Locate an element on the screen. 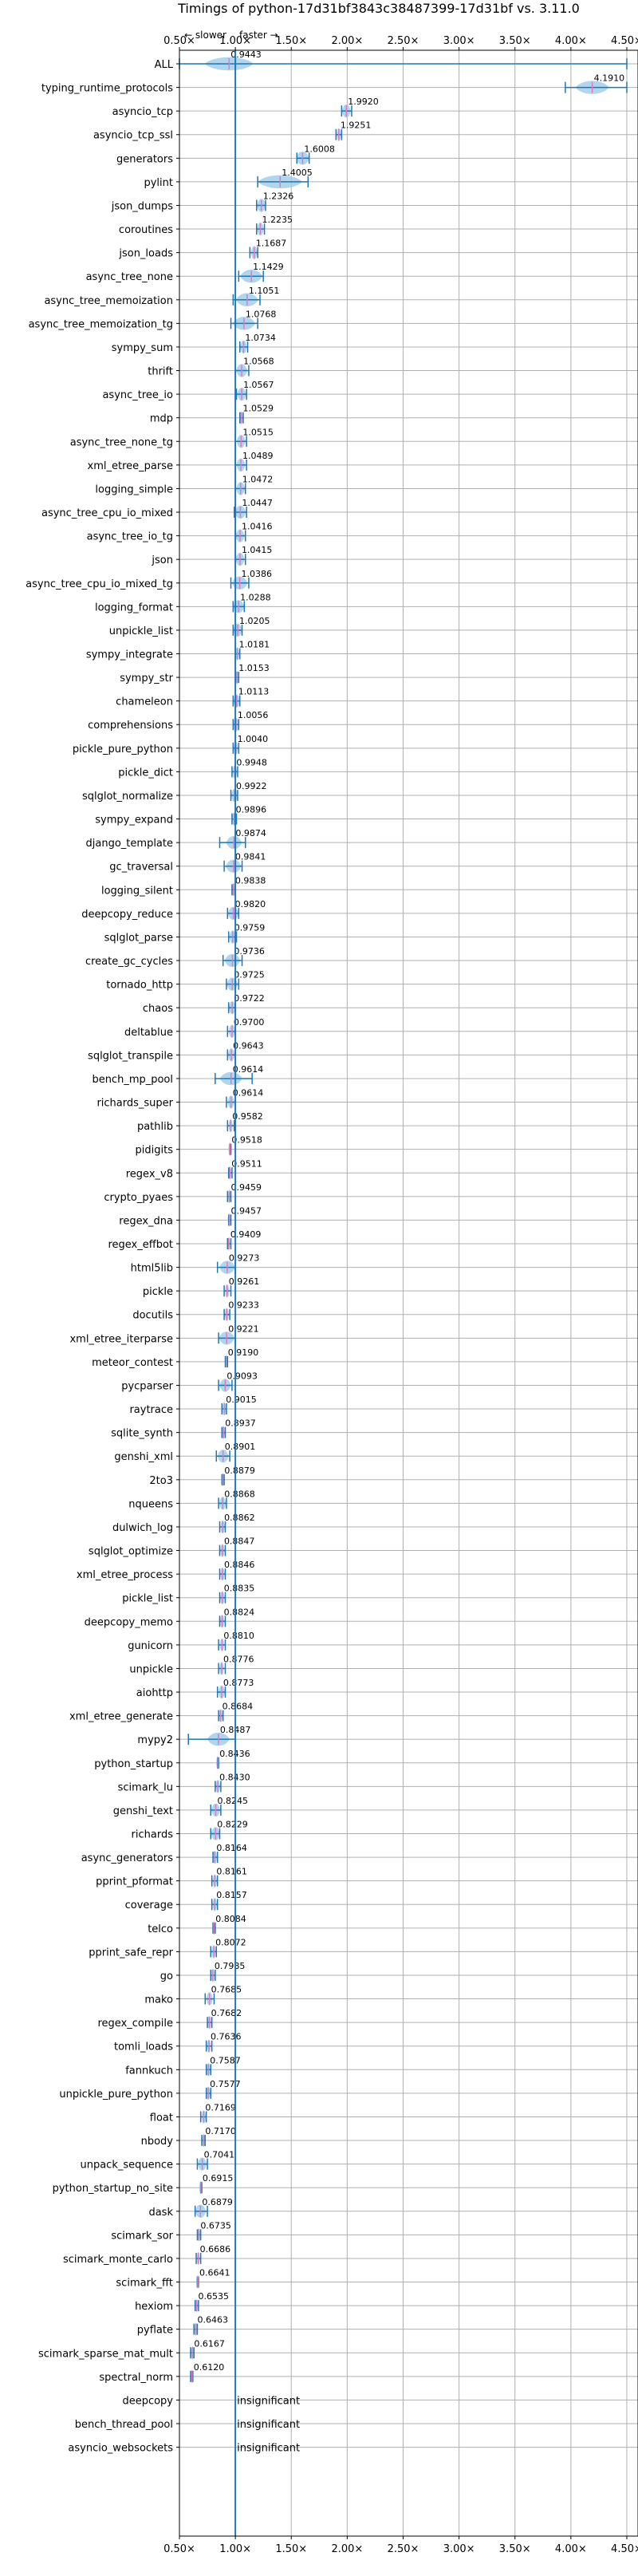 This screenshot has width=638, height=2576. value-label: 0.7169 is located at coordinates (221, 2107).